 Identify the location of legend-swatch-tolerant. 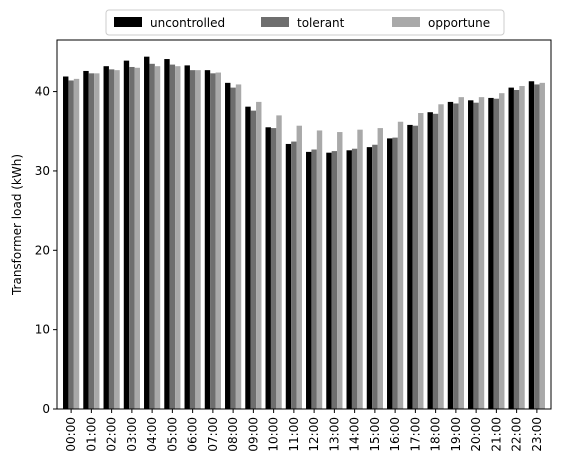
(275, 22).